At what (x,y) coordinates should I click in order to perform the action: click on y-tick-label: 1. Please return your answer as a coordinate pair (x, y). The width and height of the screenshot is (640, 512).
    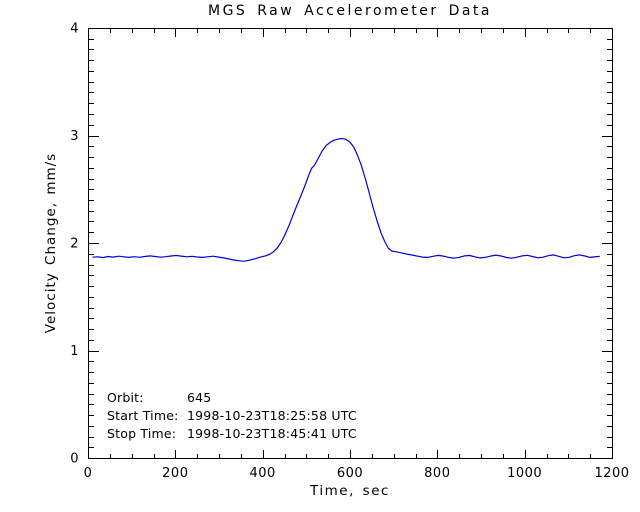
    Looking at the image, I should click on (74, 351).